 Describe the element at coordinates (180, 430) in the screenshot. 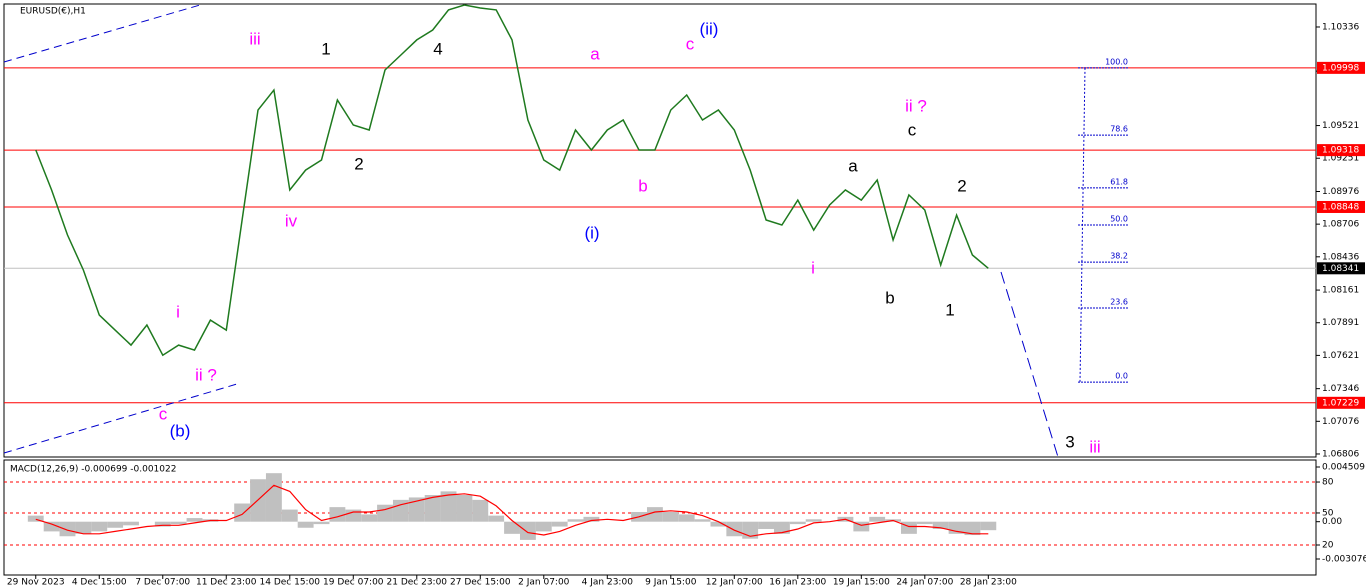

I see `wave-label: (b)` at that location.